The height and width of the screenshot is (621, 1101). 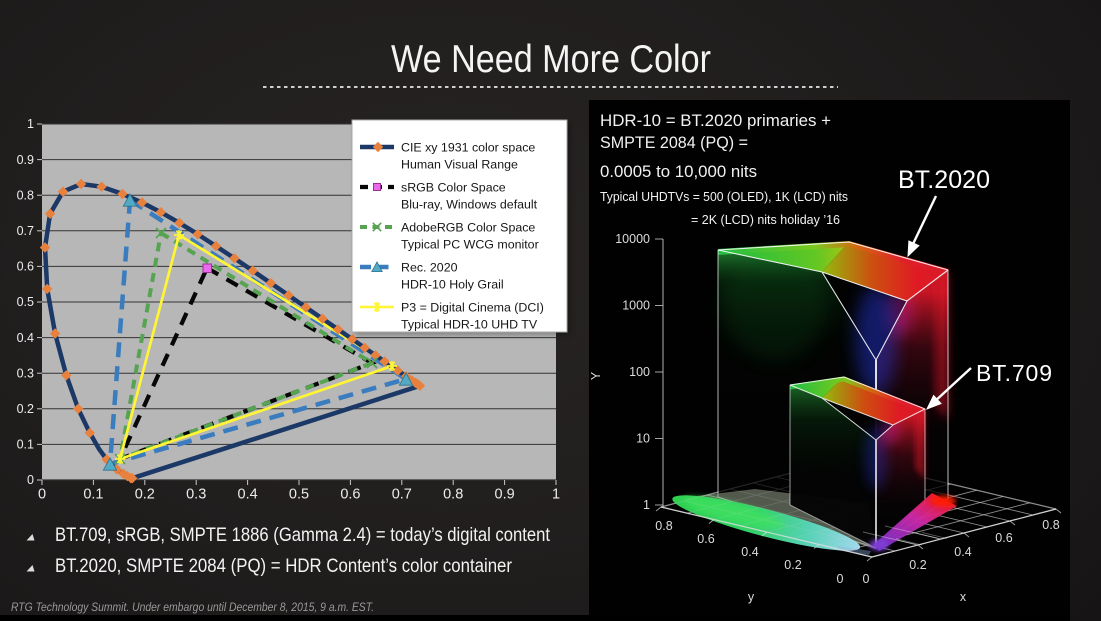 What do you see at coordinates (596, 375) in the screenshot?
I see `svg-text: Y` at bounding box center [596, 375].